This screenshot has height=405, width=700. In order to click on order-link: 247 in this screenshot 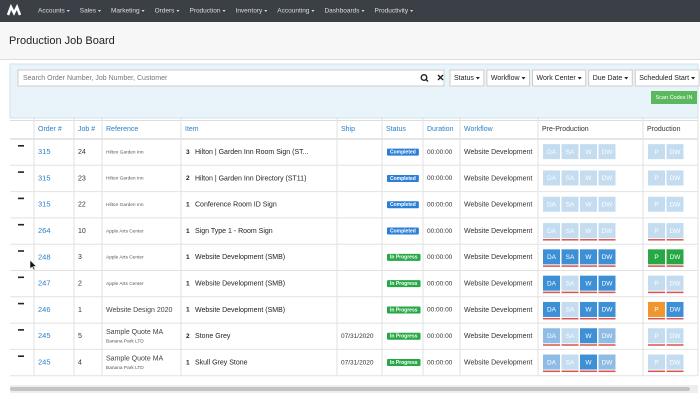, I will do `click(44, 283)`.